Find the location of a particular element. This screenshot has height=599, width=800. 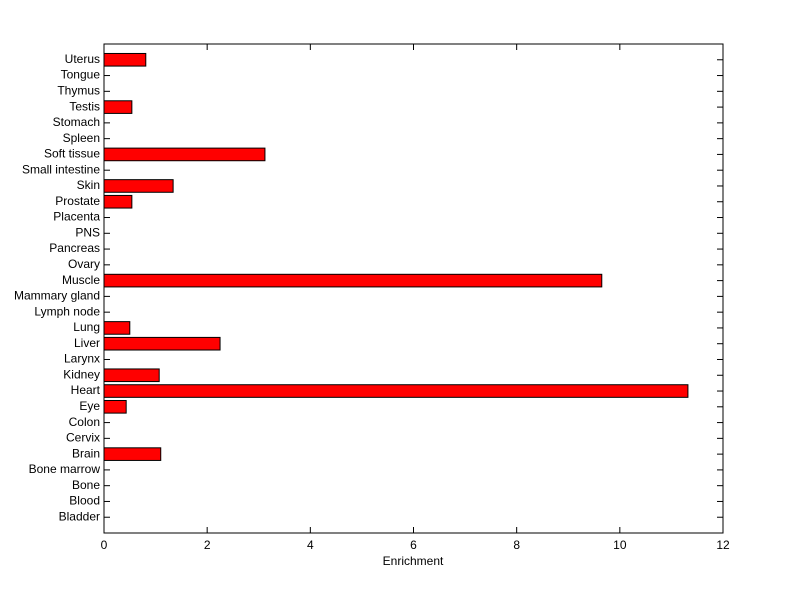

y-tick-label: Colon is located at coordinates (84, 422).